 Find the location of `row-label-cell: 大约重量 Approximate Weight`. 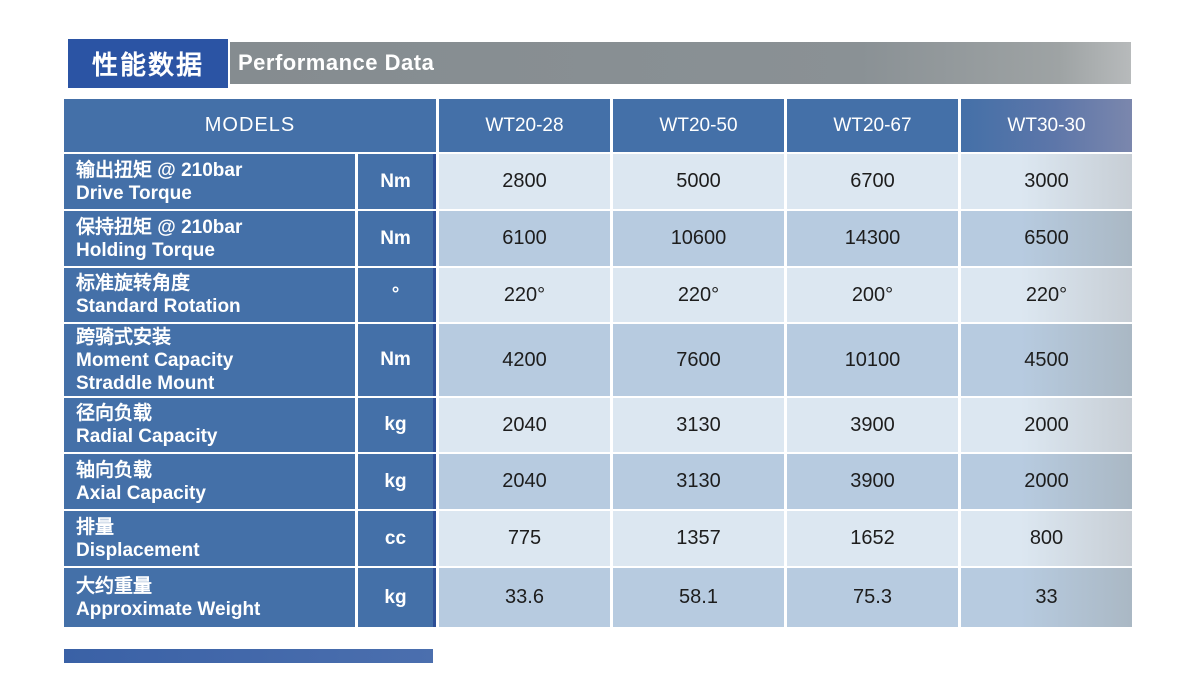

row-label-cell: 大约重量 Approximate Weight is located at coordinates (209, 597).